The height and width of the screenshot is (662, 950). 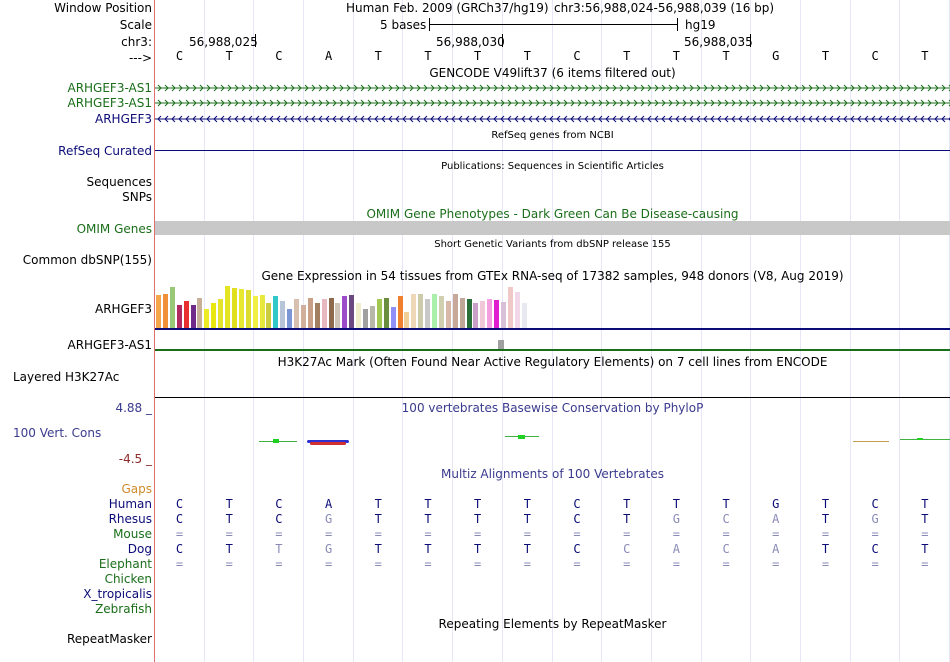 I want to click on h3k27ac-track-label: Layered H3K27Ac, so click(x=66, y=377).